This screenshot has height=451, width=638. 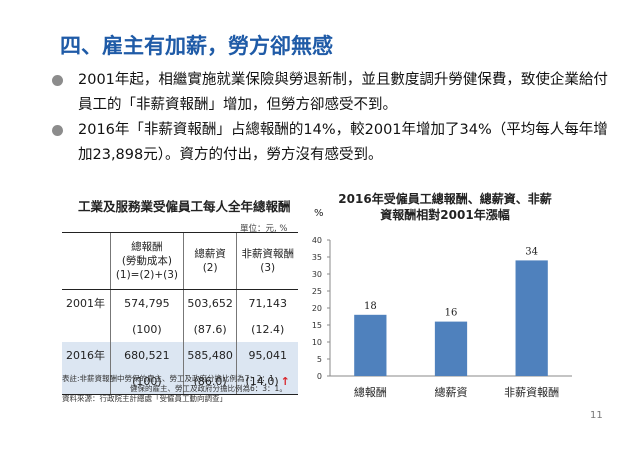 I want to click on chart-y-axis-label: %, so click(x=319, y=213).